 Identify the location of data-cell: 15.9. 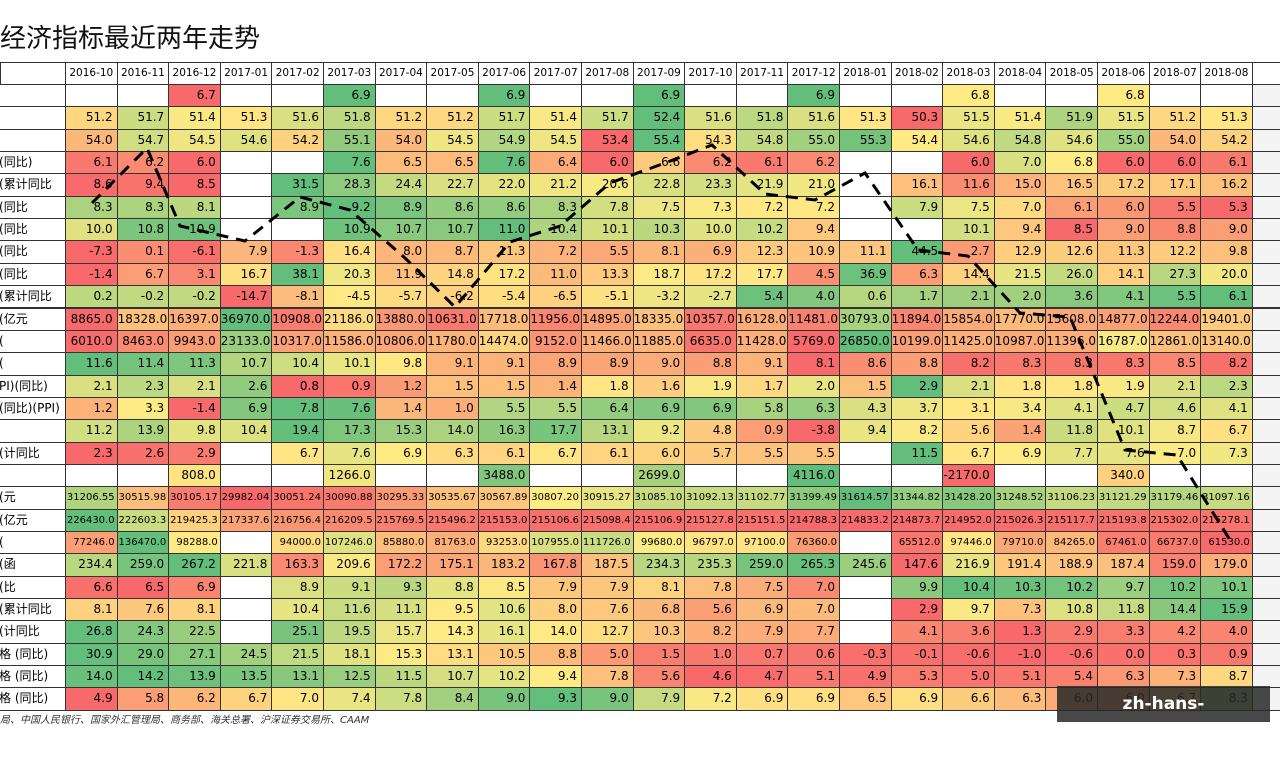
(1226, 610).